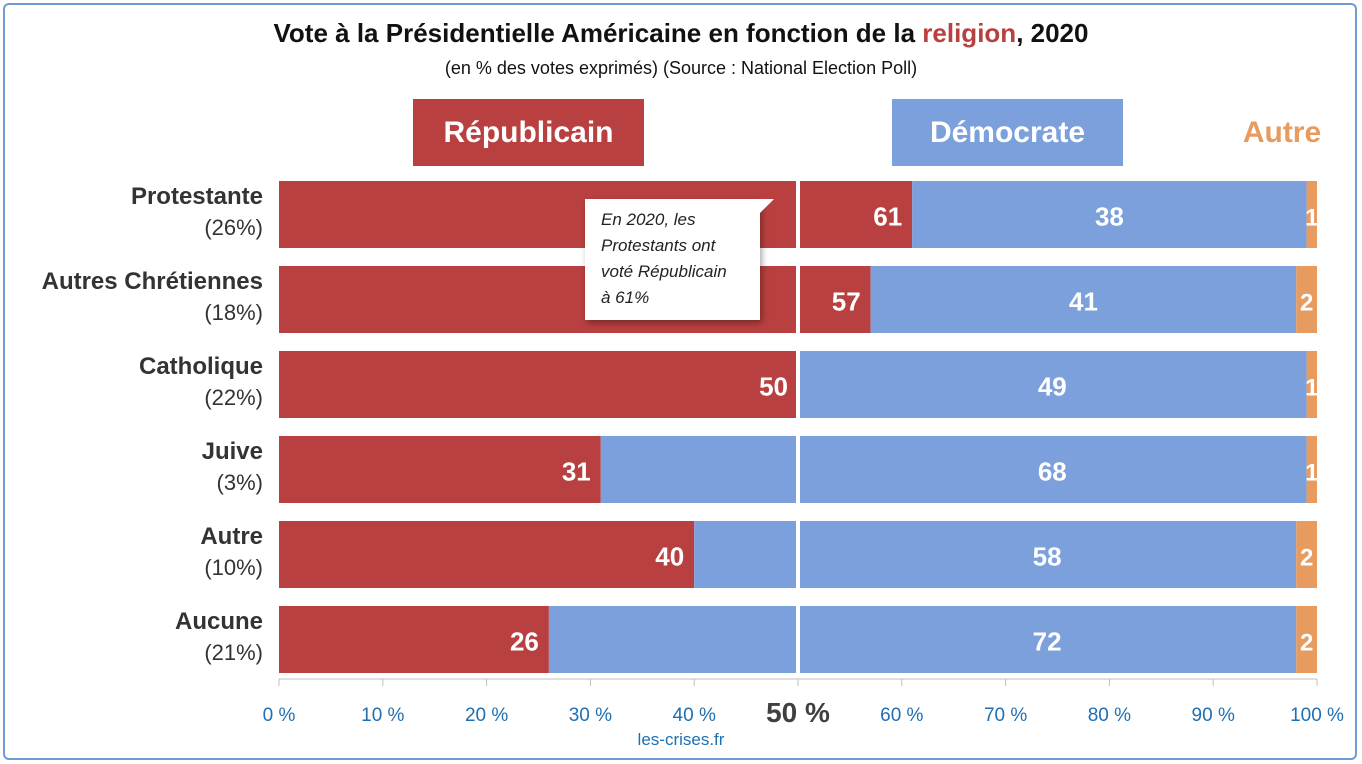 The image size is (1362, 764). Describe the element at coordinates (1213, 715) in the screenshot. I see `x-tick-label: 90 %` at that location.